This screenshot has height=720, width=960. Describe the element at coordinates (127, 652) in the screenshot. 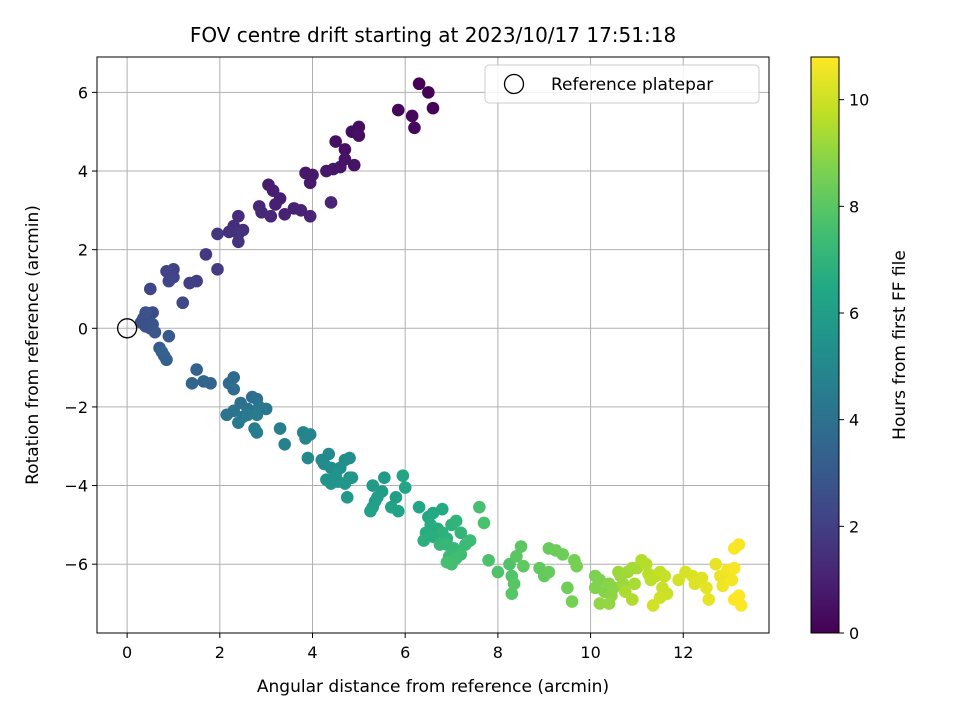

I see `x-tick-label: 0` at that location.